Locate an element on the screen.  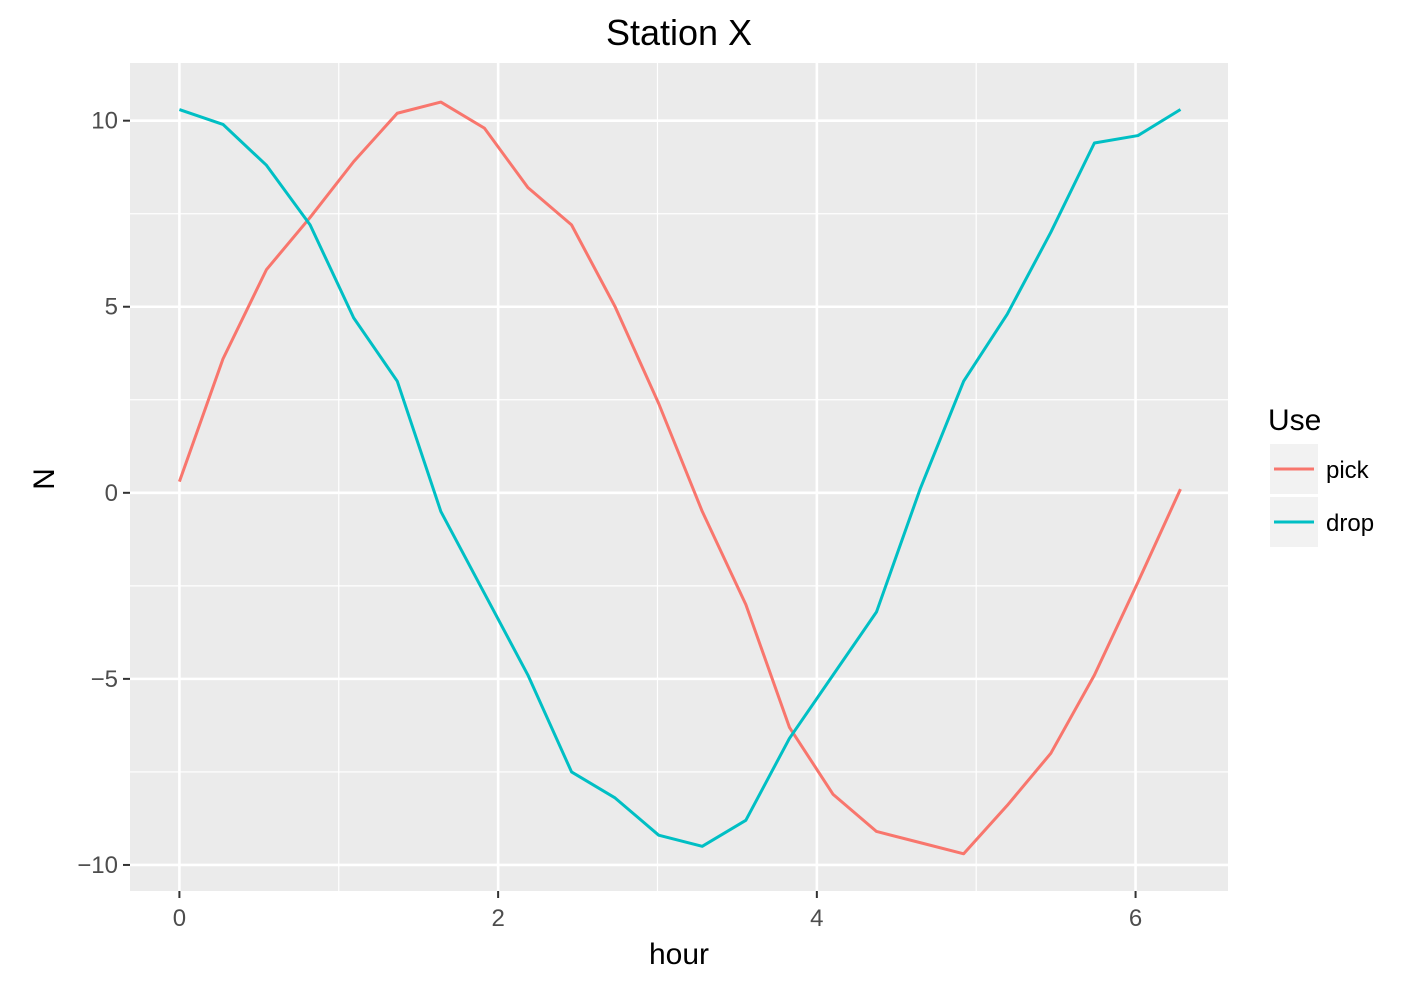
x-axis-ticks: 0 2 4 6 is located at coordinates (657, 911).